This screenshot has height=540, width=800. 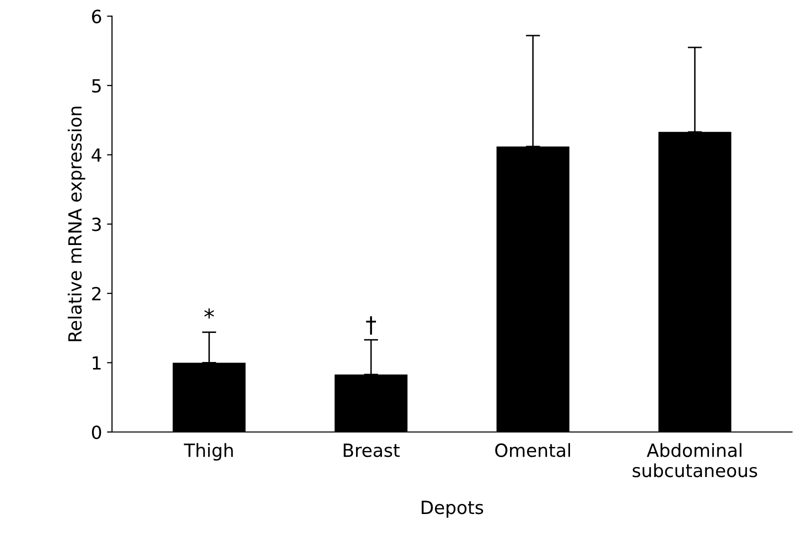 What do you see at coordinates (96, 293) in the screenshot?
I see `y-tick-label: 2` at bounding box center [96, 293].